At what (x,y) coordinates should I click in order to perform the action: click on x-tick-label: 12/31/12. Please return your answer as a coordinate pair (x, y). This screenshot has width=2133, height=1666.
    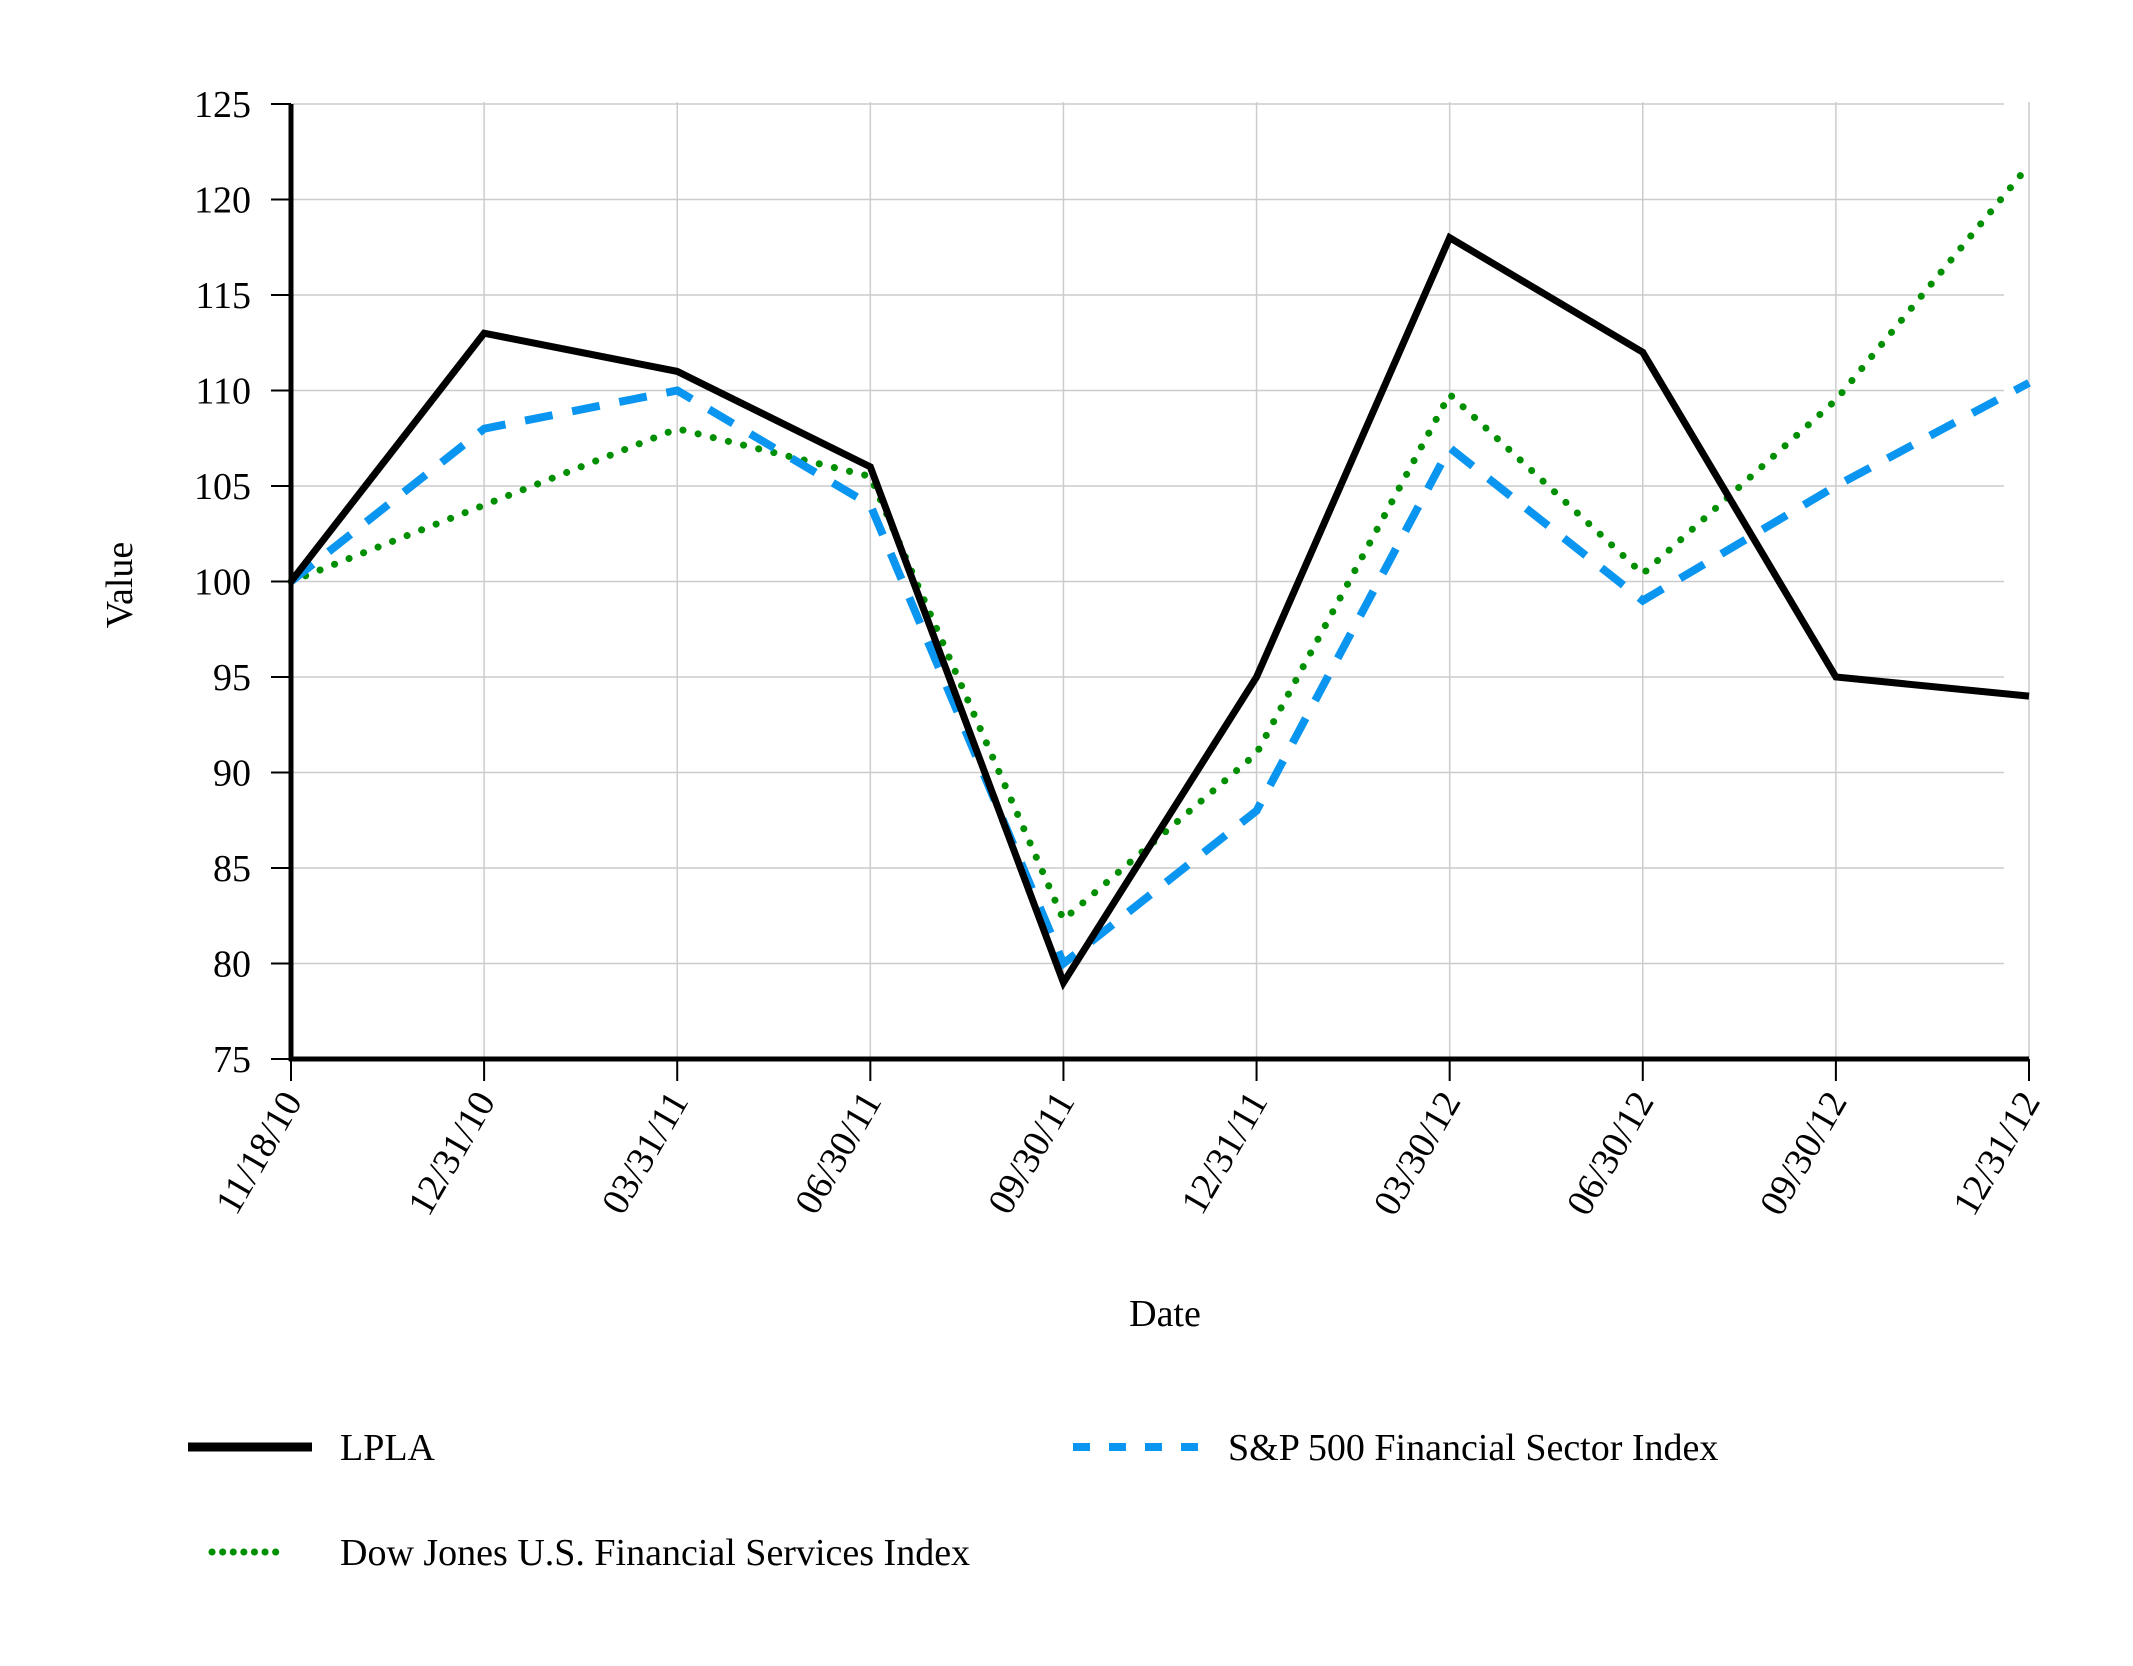
    Looking at the image, I should click on (1997, 1154).